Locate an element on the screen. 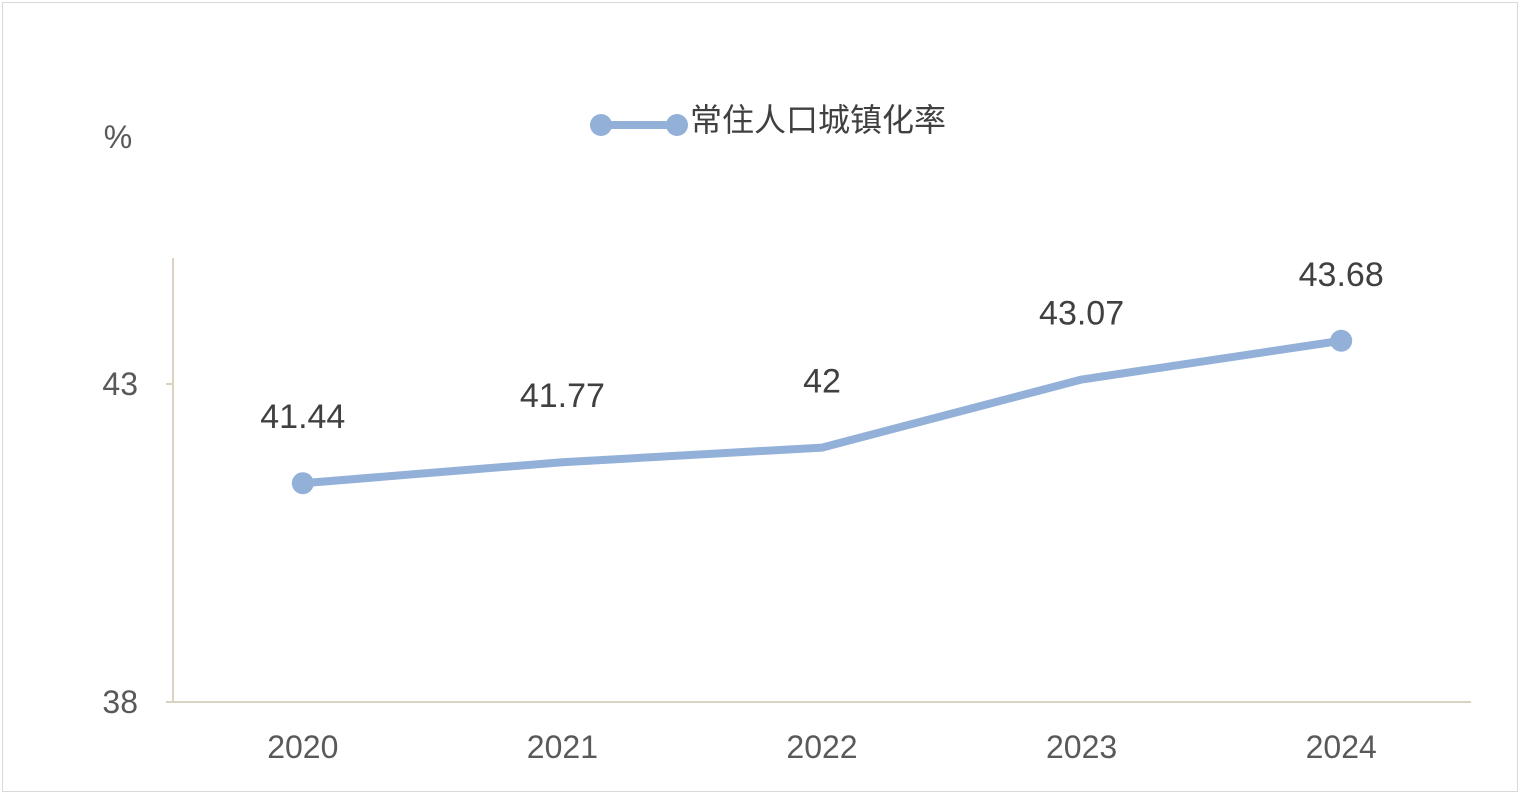 The height and width of the screenshot is (798, 1524). y-tick-label: 43 is located at coordinates (120, 384).